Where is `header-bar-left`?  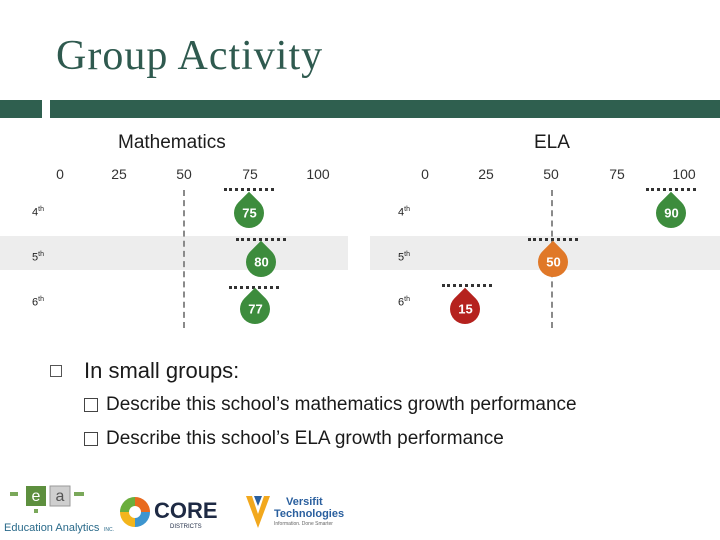 header-bar-left is located at coordinates (21, 109).